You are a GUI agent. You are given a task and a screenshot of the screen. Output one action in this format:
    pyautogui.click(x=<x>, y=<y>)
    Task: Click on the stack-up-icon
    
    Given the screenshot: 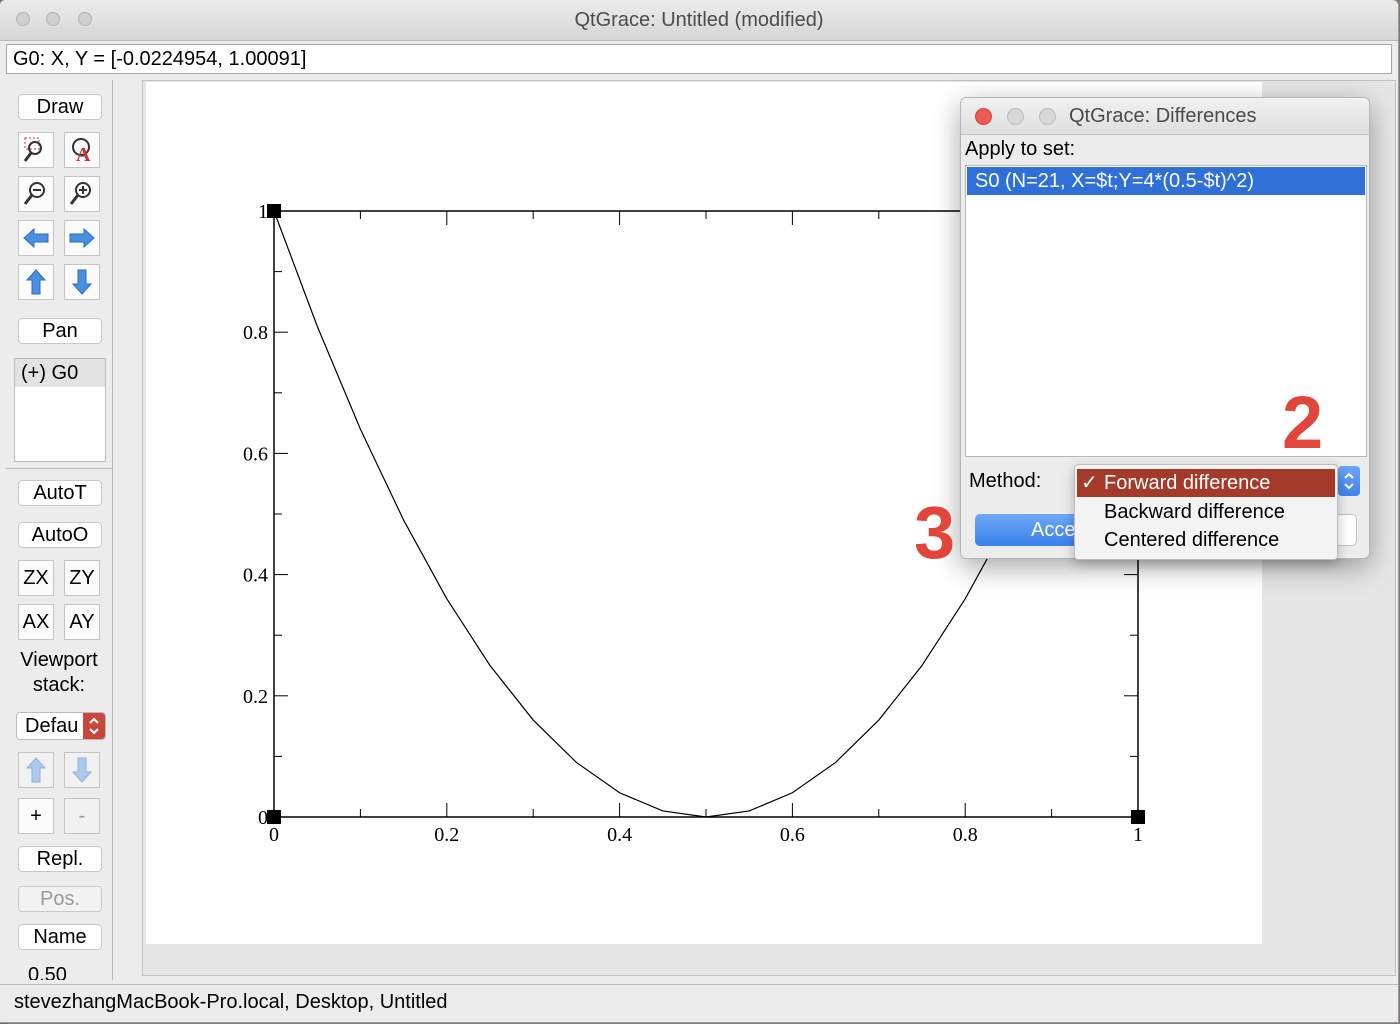 What is the action you would take?
    pyautogui.click(x=36, y=770)
    